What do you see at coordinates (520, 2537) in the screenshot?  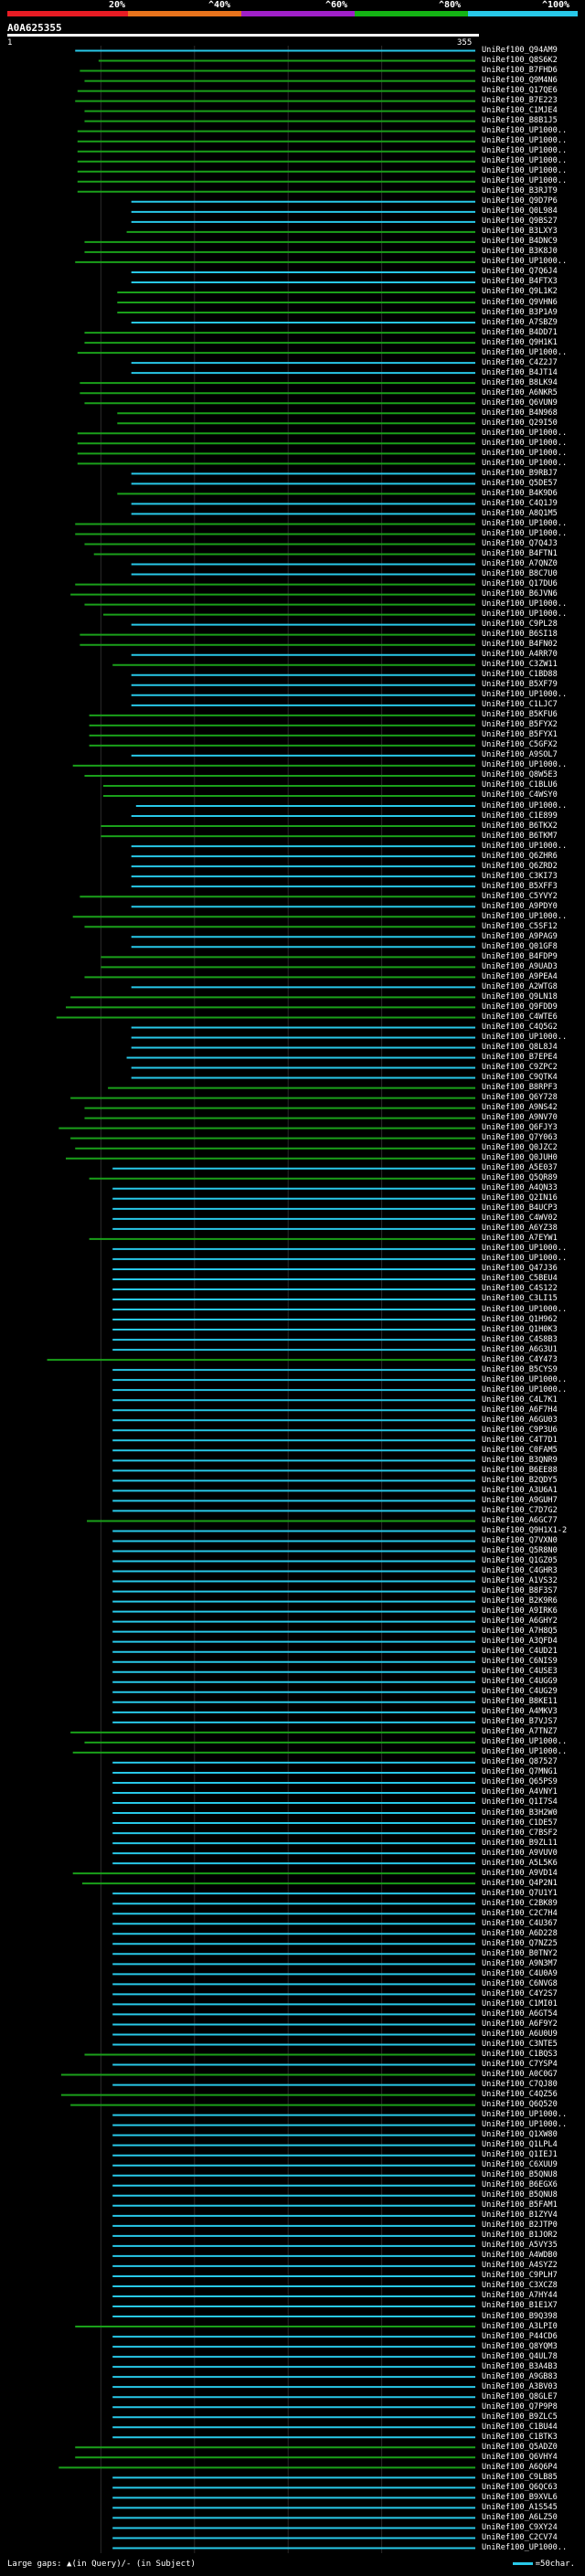 I see `hit-label: UniRef100_C2CV74` at bounding box center [520, 2537].